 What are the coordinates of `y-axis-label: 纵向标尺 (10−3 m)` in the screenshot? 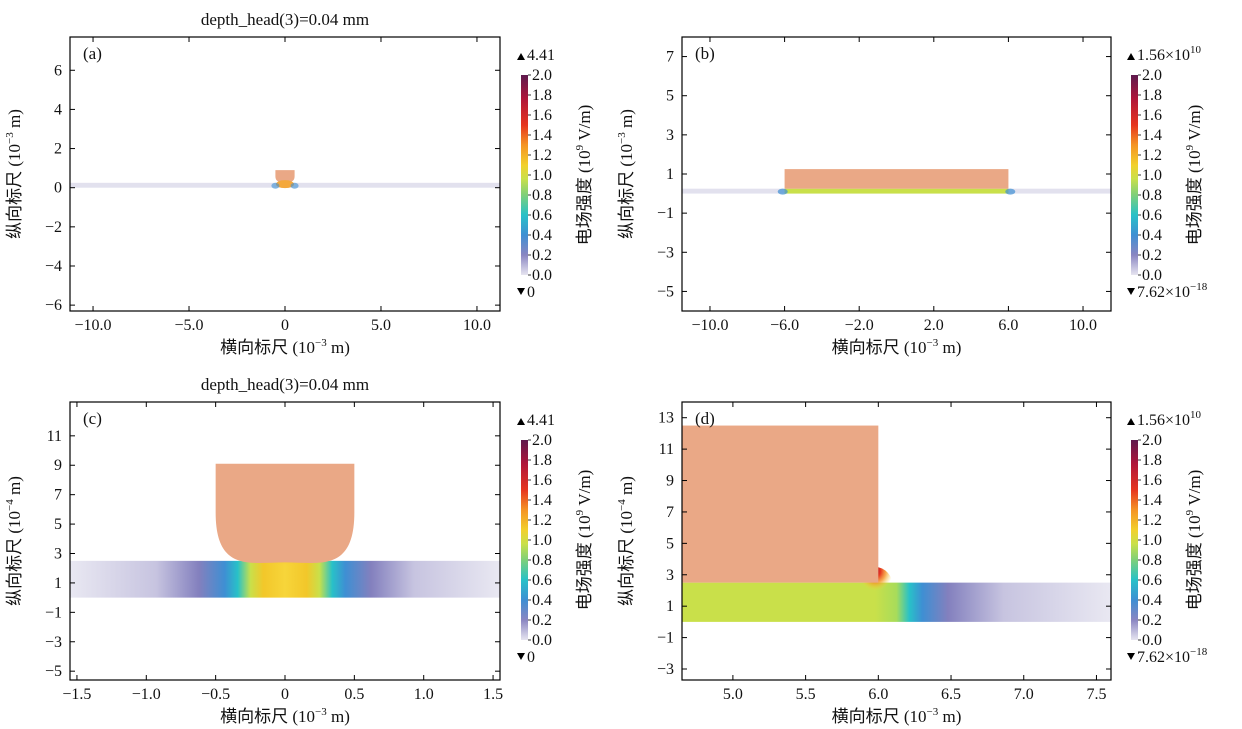 It's located at (14, 174).